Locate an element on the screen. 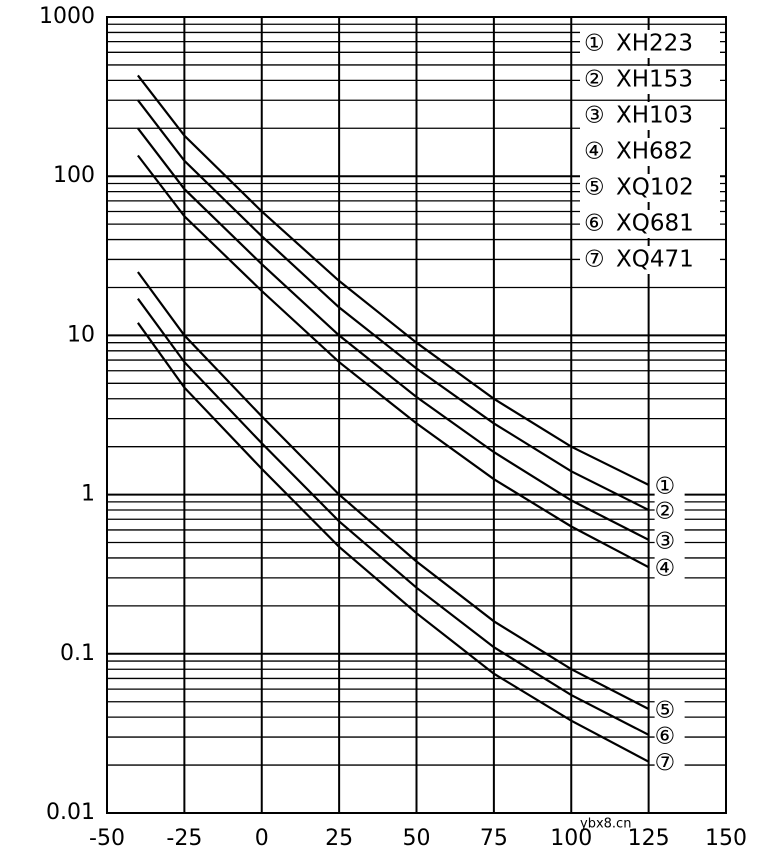  end-label: ③ is located at coordinates (665, 541).